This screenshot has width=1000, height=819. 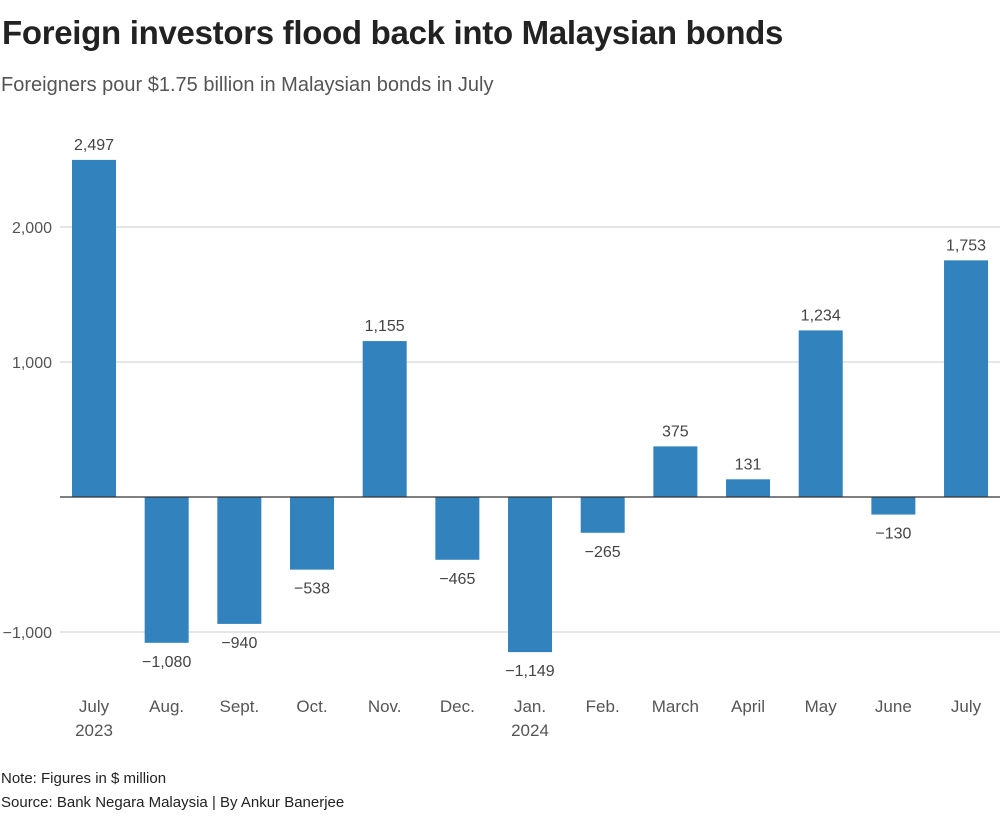 What do you see at coordinates (94, 730) in the screenshot?
I see `x-tick-label: 2023` at bounding box center [94, 730].